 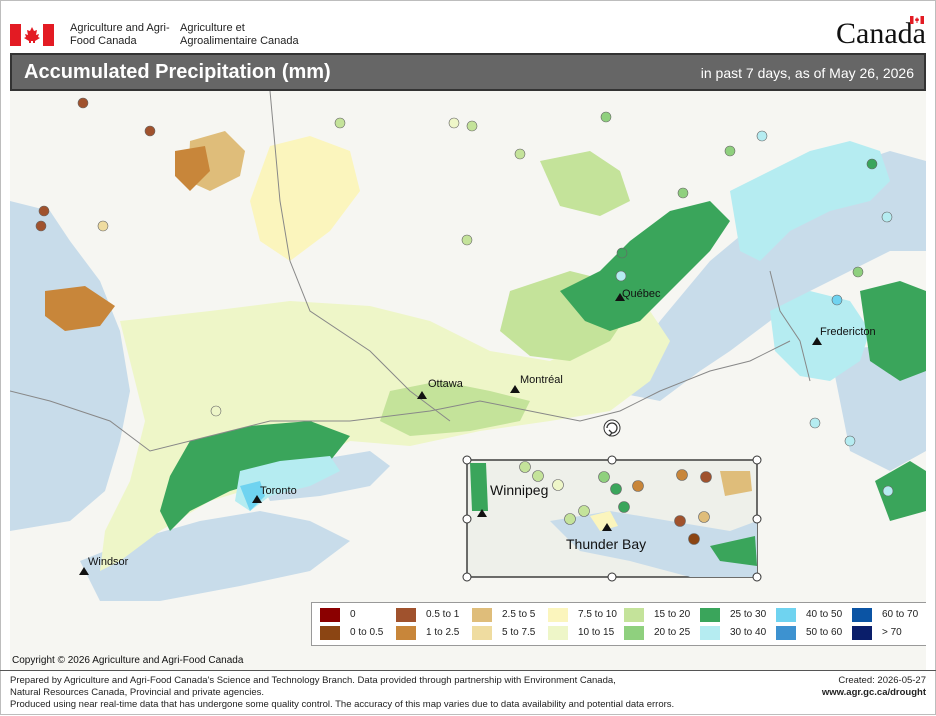 I want to click on resize-handle-left, so click(x=467, y=519).